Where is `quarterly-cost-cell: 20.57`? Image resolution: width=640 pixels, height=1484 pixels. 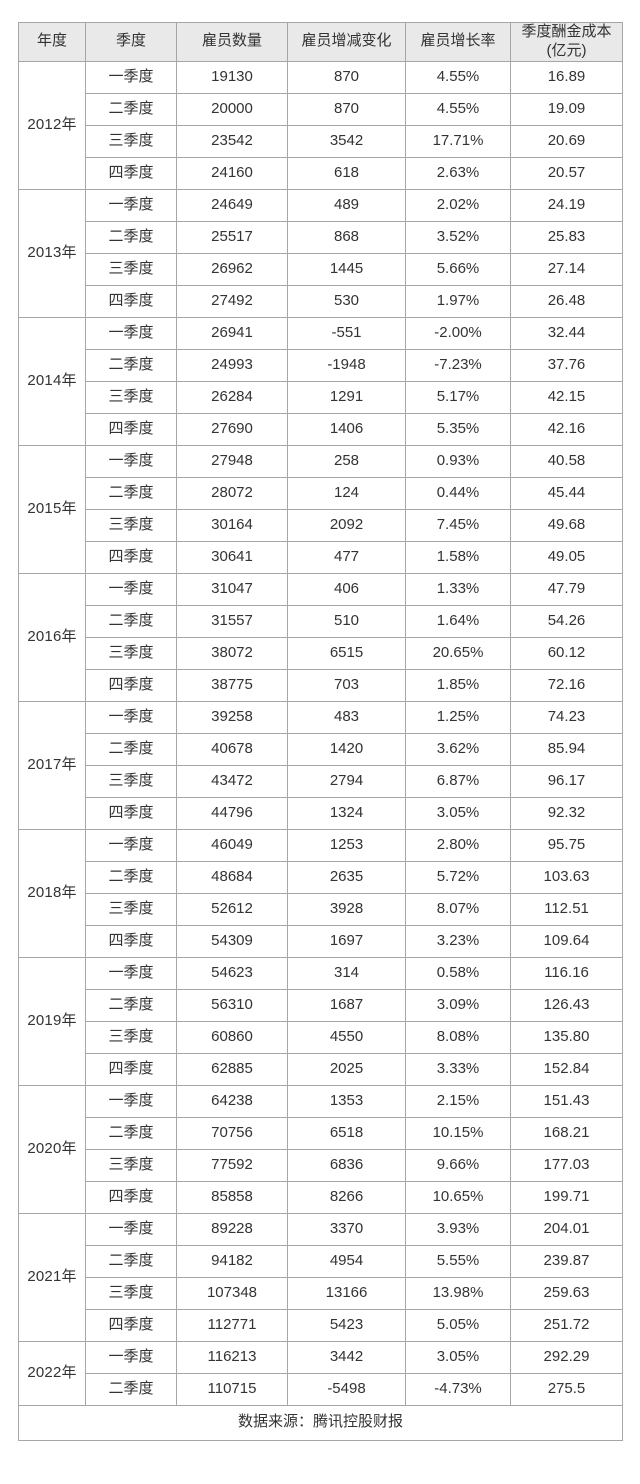
quarterly-cost-cell: 20.57 is located at coordinates (566, 173).